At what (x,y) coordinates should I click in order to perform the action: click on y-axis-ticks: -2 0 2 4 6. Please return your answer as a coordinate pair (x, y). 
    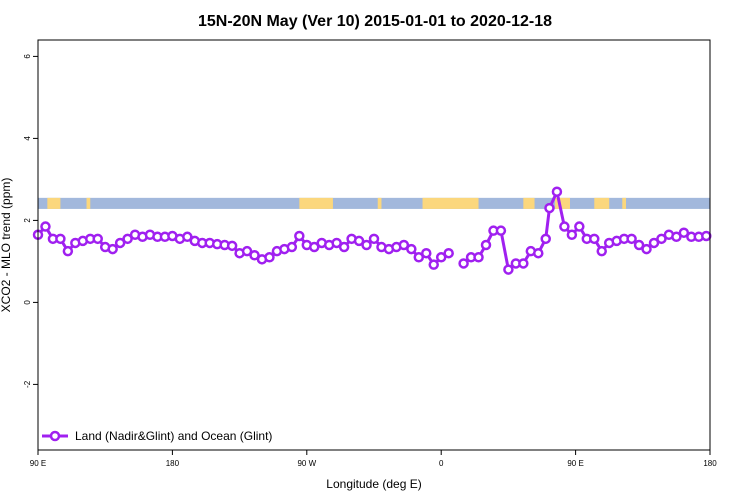
    Looking at the image, I should click on (30, 221).